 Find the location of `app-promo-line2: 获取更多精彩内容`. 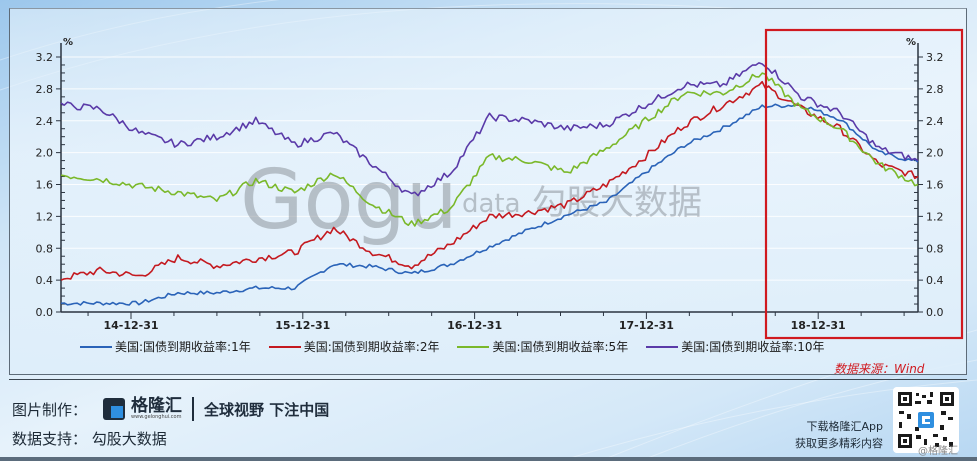

app-promo-line2: 获取更多精彩内容 is located at coordinates (839, 443).